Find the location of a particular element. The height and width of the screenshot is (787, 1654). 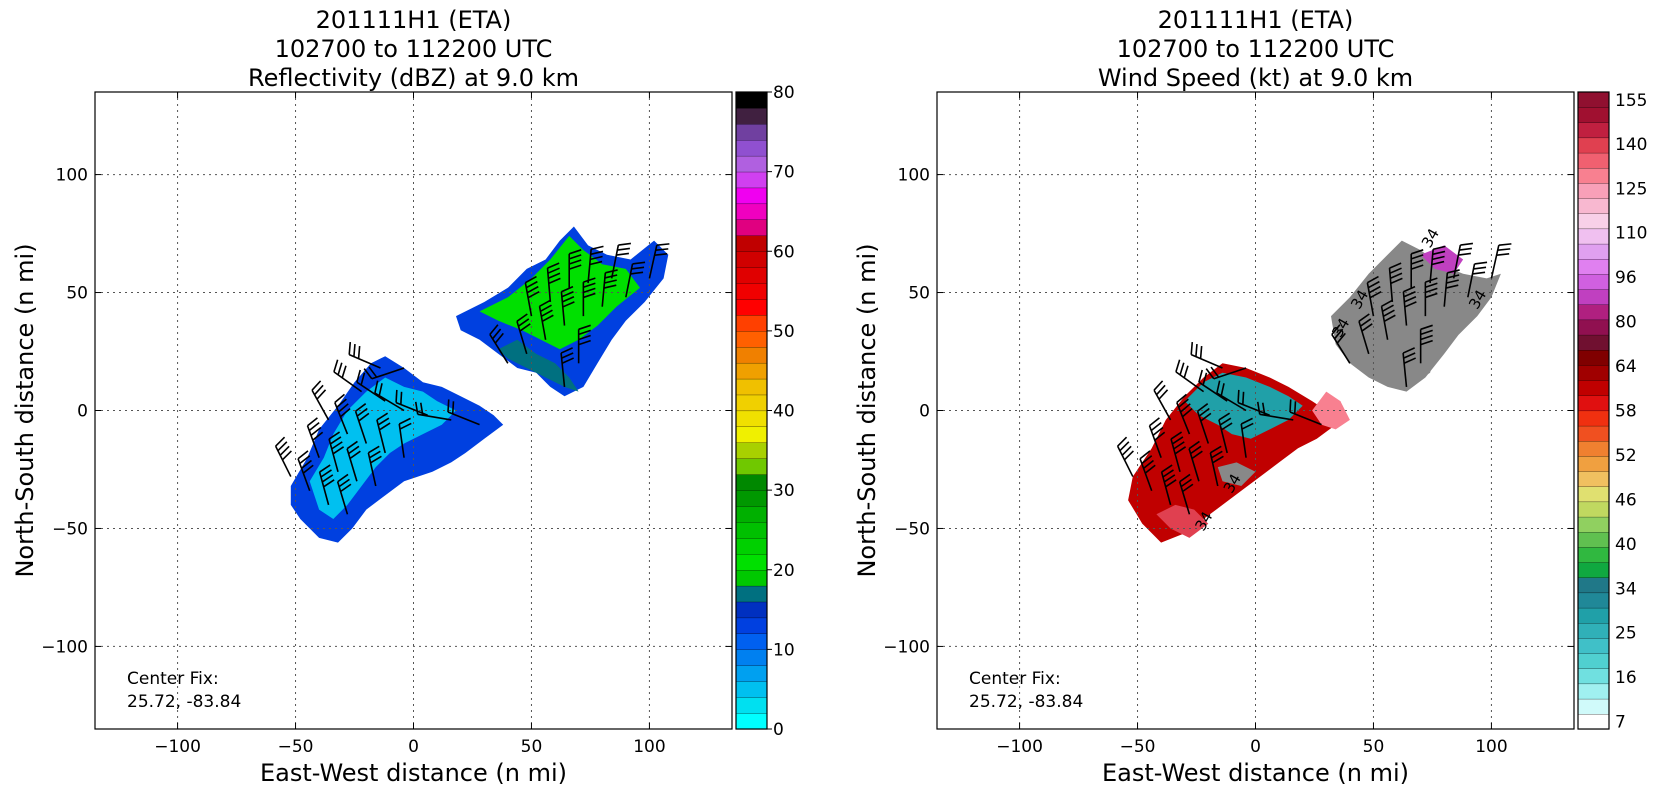

colorbar-tick-label-7: 60 is located at coordinates (784, 252).